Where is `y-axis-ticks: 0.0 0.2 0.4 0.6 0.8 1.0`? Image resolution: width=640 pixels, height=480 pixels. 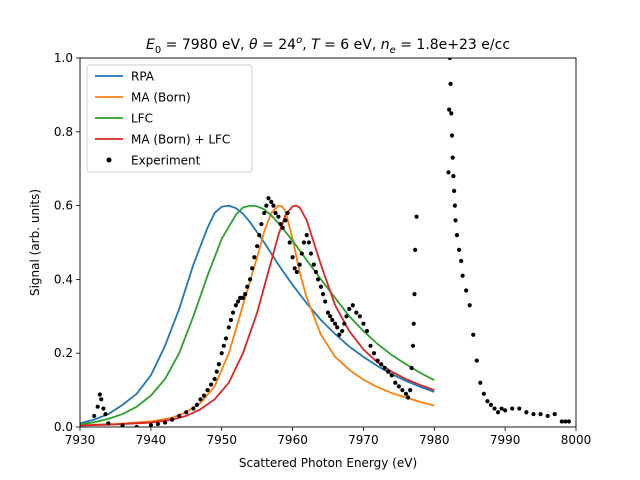 y-axis-ticks: 0.0 0.2 0.4 0.6 0.8 1.0 is located at coordinates (67, 242).